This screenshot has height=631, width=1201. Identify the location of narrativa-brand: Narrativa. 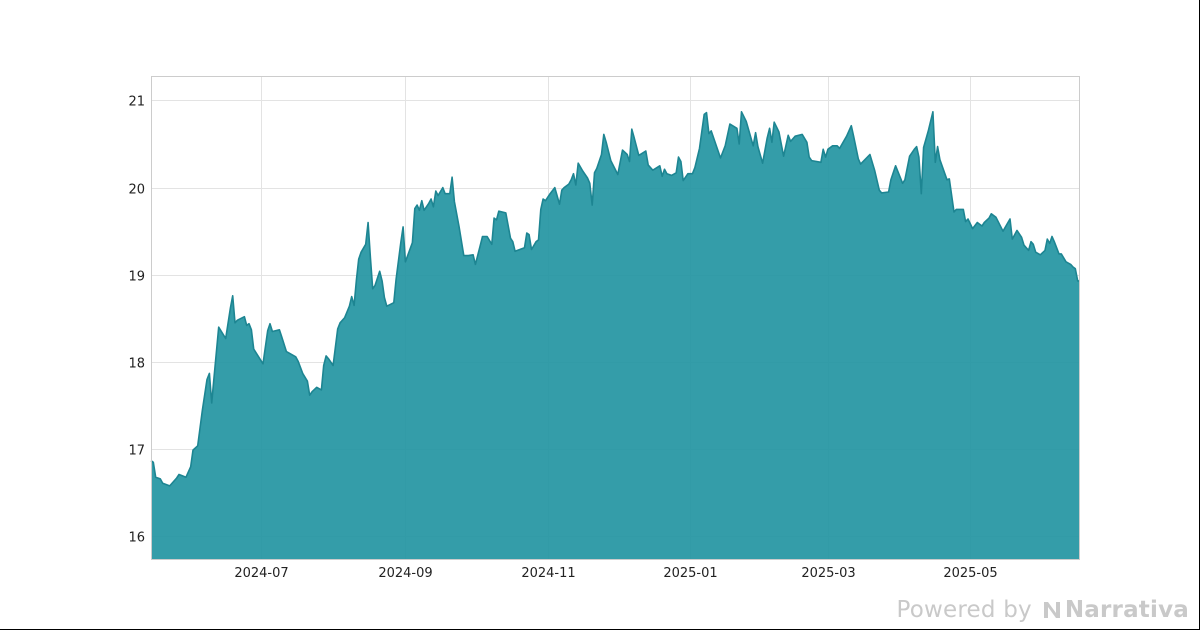
(1115, 610).